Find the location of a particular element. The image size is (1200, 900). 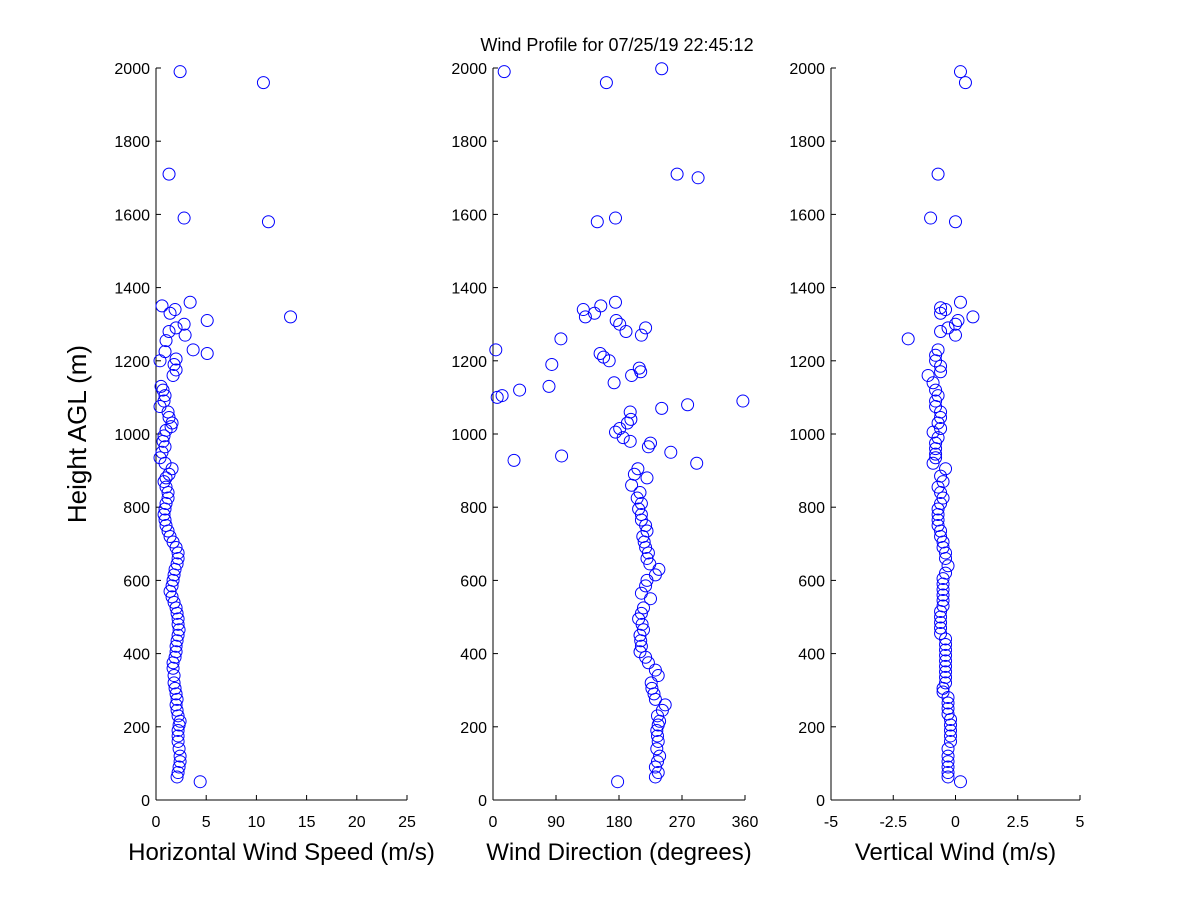

y-tick-label: 600 is located at coordinates (136, 581).